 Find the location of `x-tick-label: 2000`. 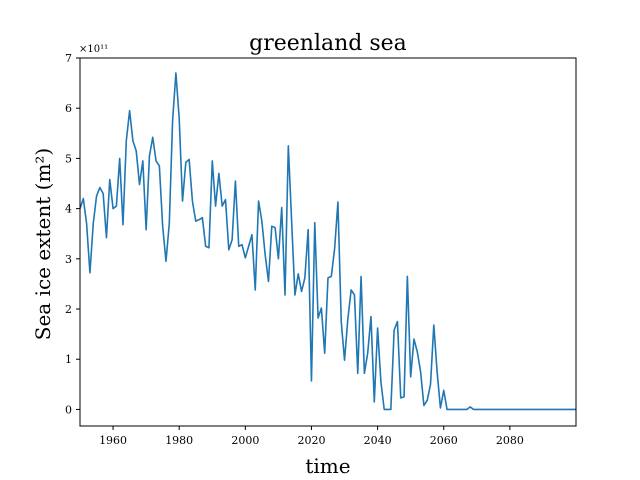

x-tick-label: 2000 is located at coordinates (245, 440).